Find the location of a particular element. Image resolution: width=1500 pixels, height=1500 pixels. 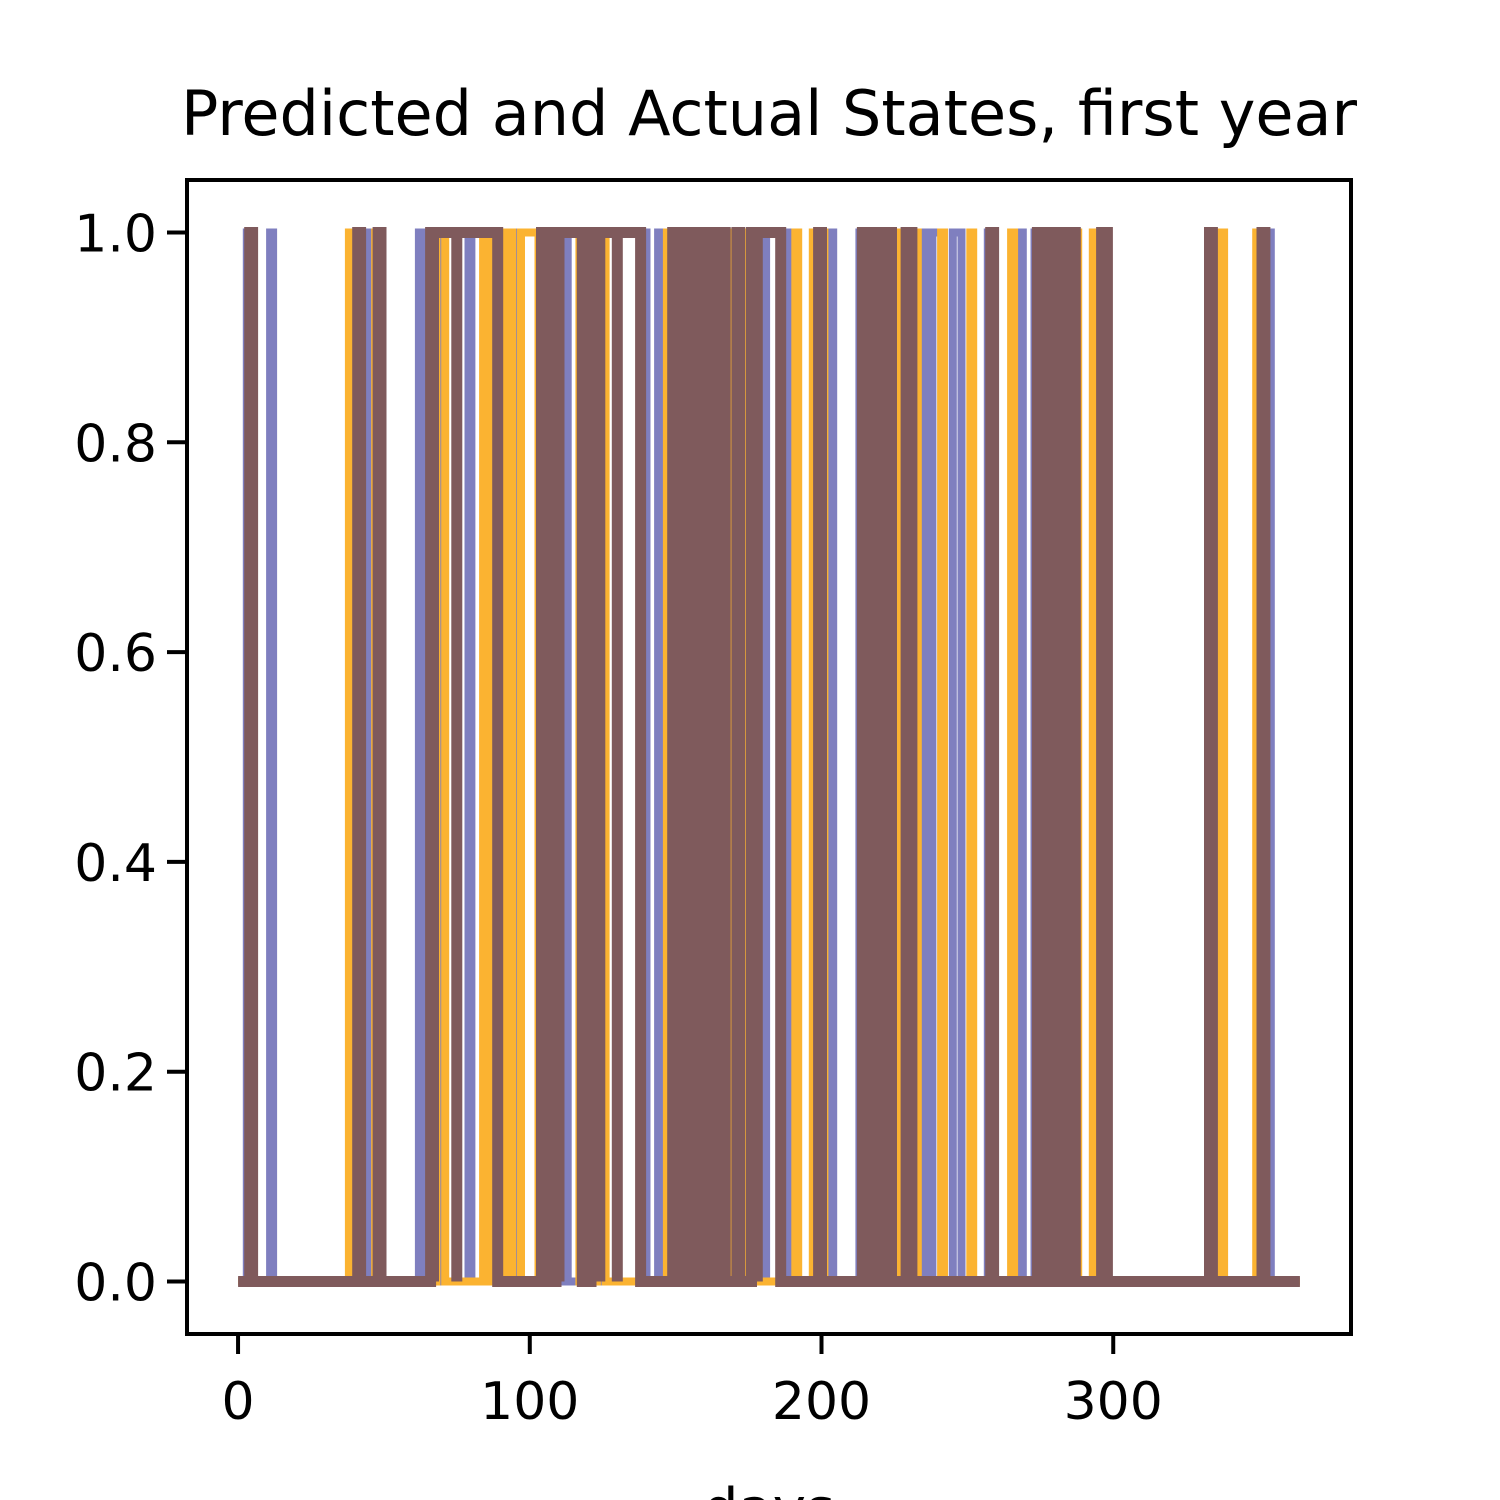

x-tick-label: 300 is located at coordinates (1113, 1402).